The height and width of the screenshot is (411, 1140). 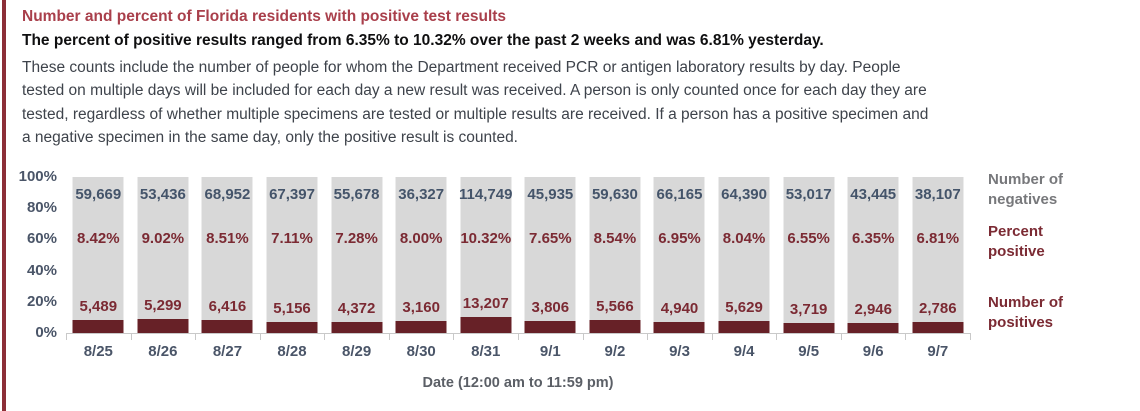 I want to click on negatives-bar-segment: 59,669 8.42% 5,489, so click(x=98, y=255).